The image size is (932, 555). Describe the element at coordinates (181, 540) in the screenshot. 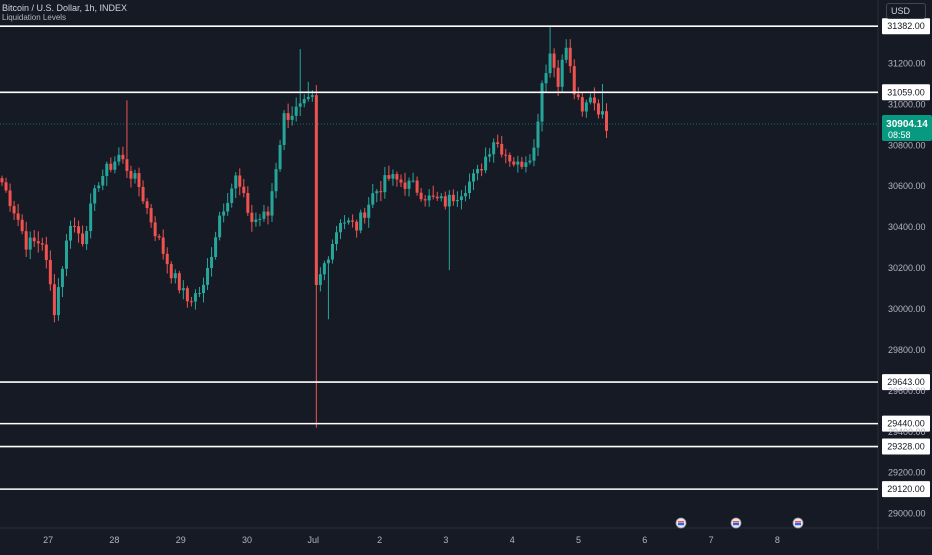

I see `time-tick-label: 29` at that location.